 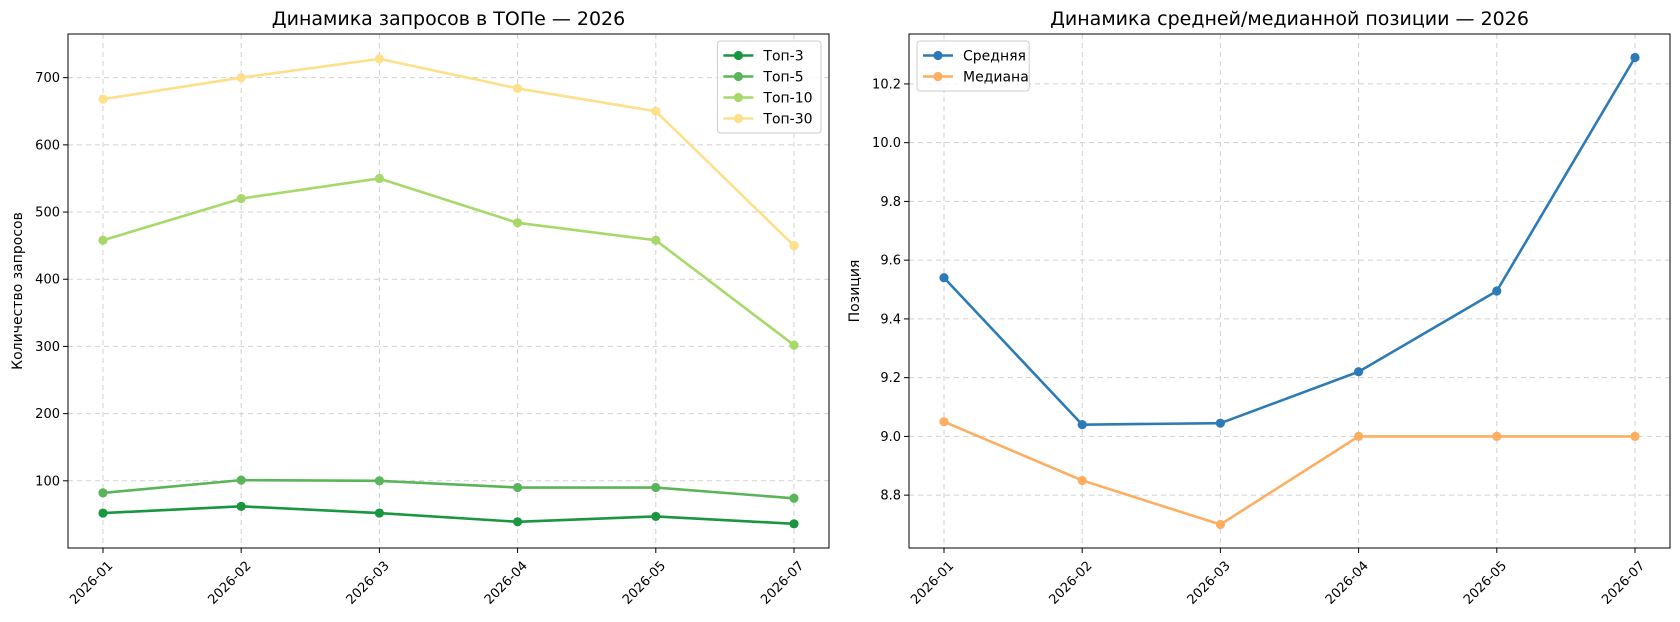 What do you see at coordinates (994, 57) in the screenshot?
I see `legend-label: Средняя` at bounding box center [994, 57].